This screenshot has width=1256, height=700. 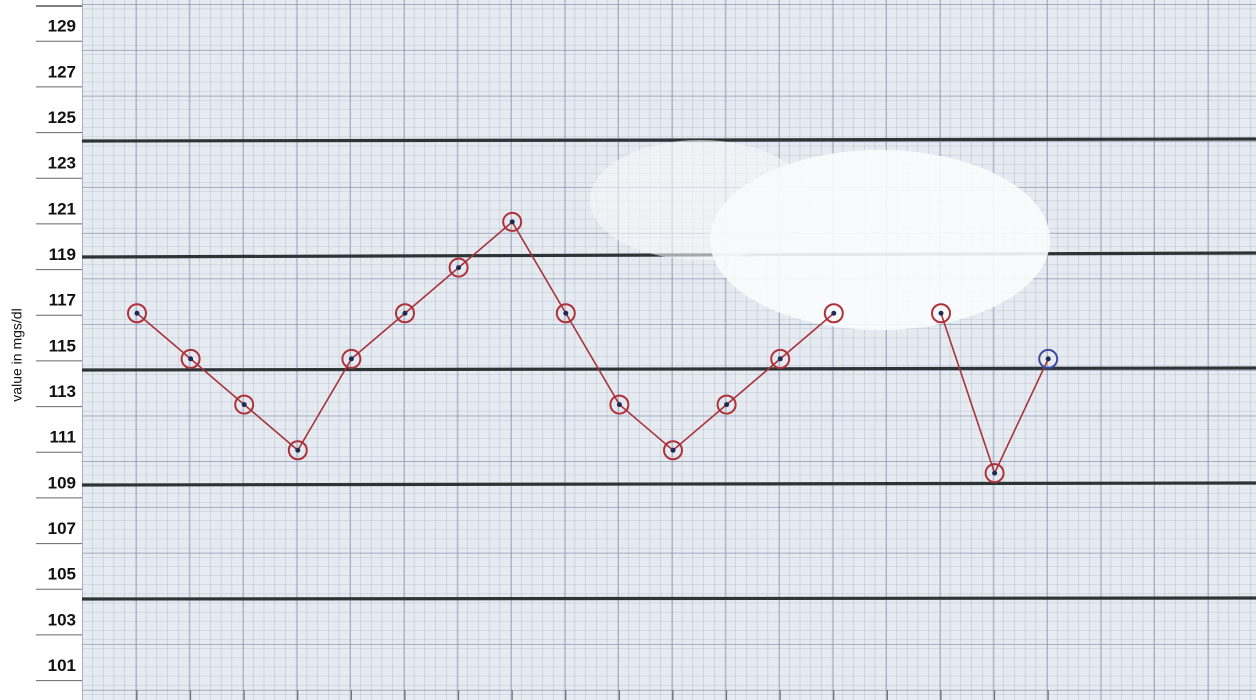 What do you see at coordinates (62, 391) in the screenshot?
I see `y-tick-label: 113` at bounding box center [62, 391].